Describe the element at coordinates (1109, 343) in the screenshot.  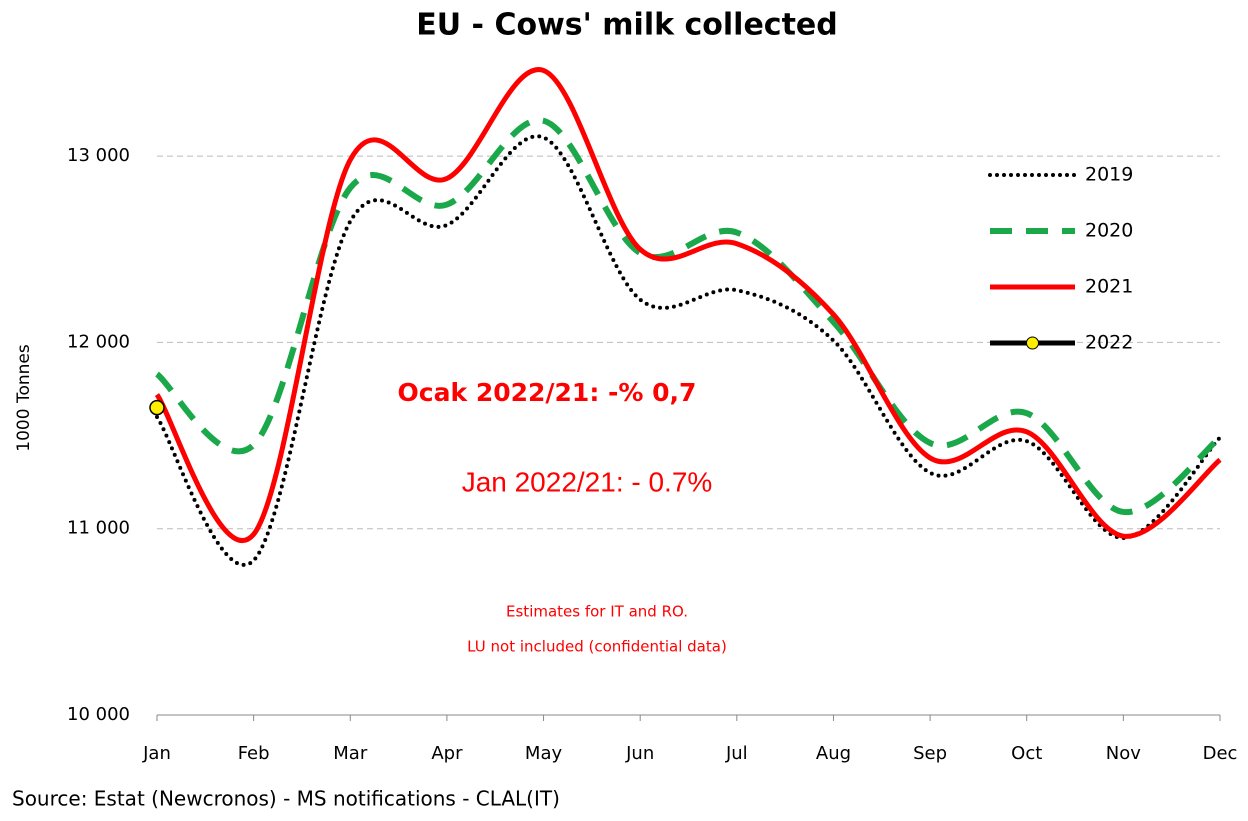
I see `legend-label: 2022` at that location.